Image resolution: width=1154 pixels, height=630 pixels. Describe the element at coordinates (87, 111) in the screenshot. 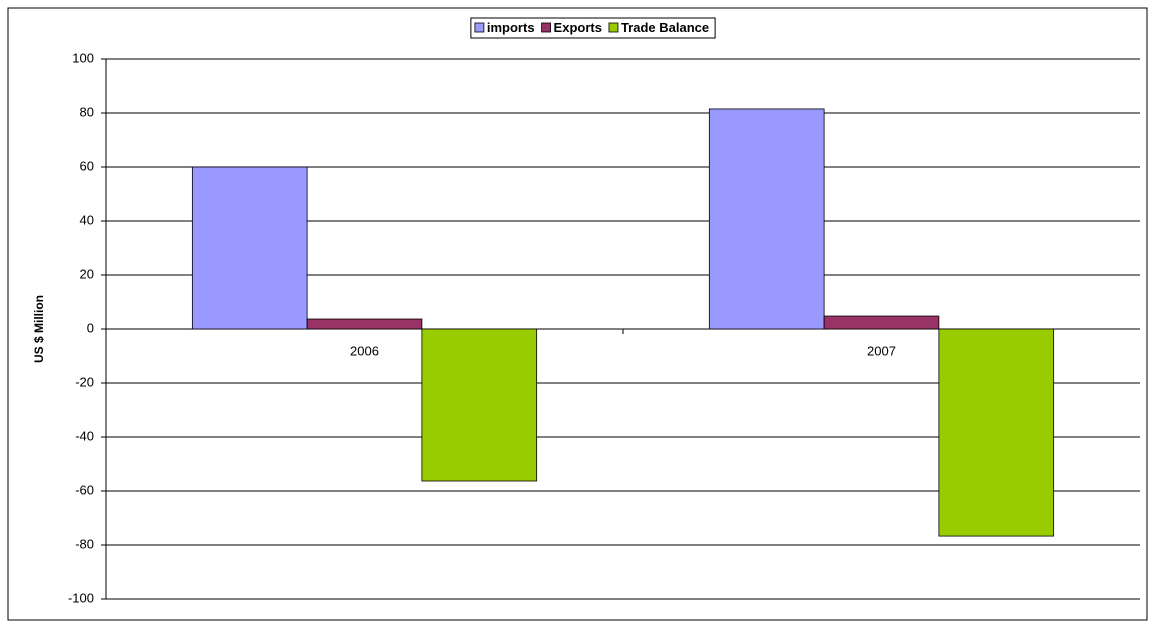

I see `y-tick-label: 80` at that location.